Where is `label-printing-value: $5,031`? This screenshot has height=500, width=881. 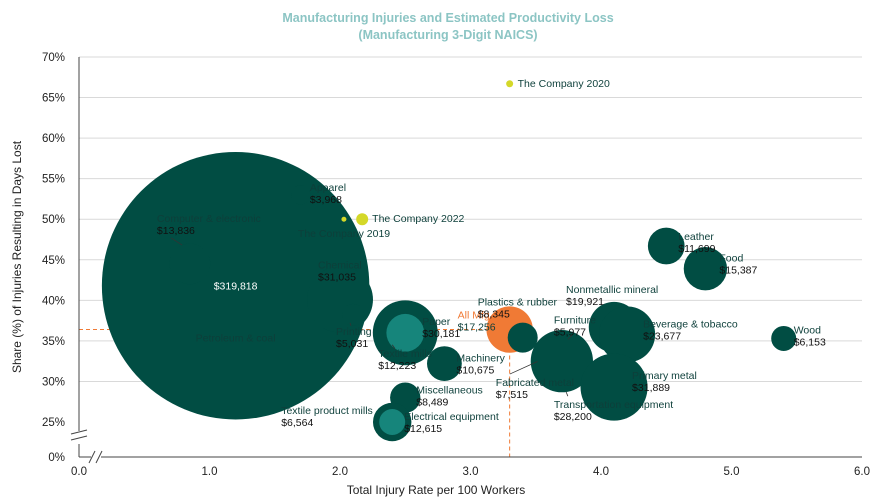
label-printing-value: $5,031 is located at coordinates (352, 344).